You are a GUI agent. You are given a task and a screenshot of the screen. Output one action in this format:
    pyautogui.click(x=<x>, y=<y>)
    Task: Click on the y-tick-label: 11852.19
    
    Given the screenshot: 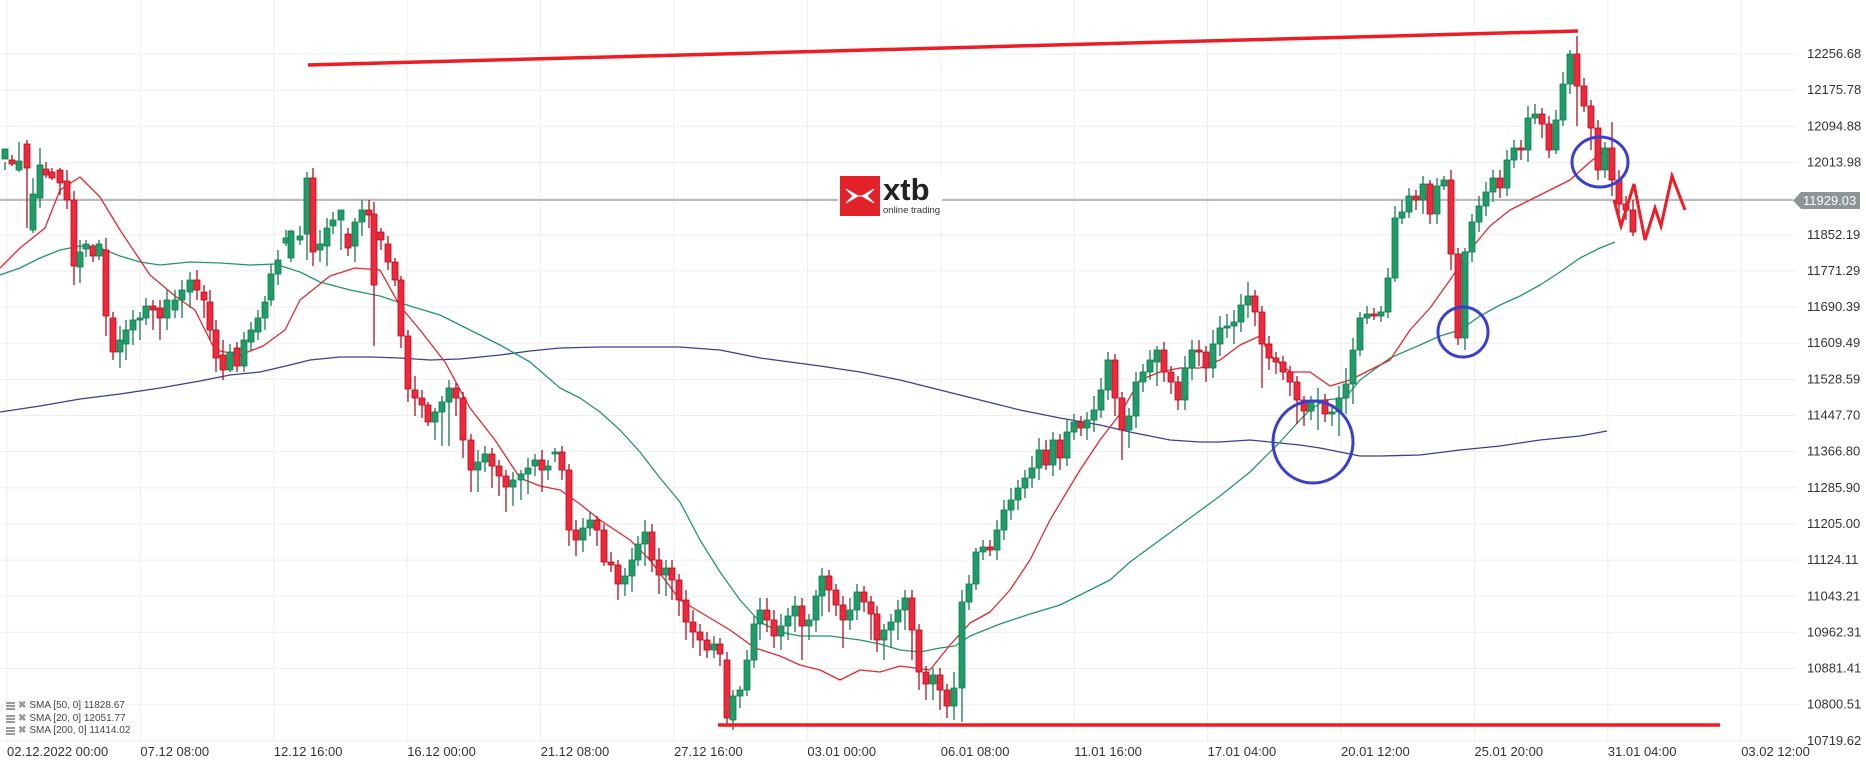 What is the action you would take?
    pyautogui.click(x=1833, y=234)
    